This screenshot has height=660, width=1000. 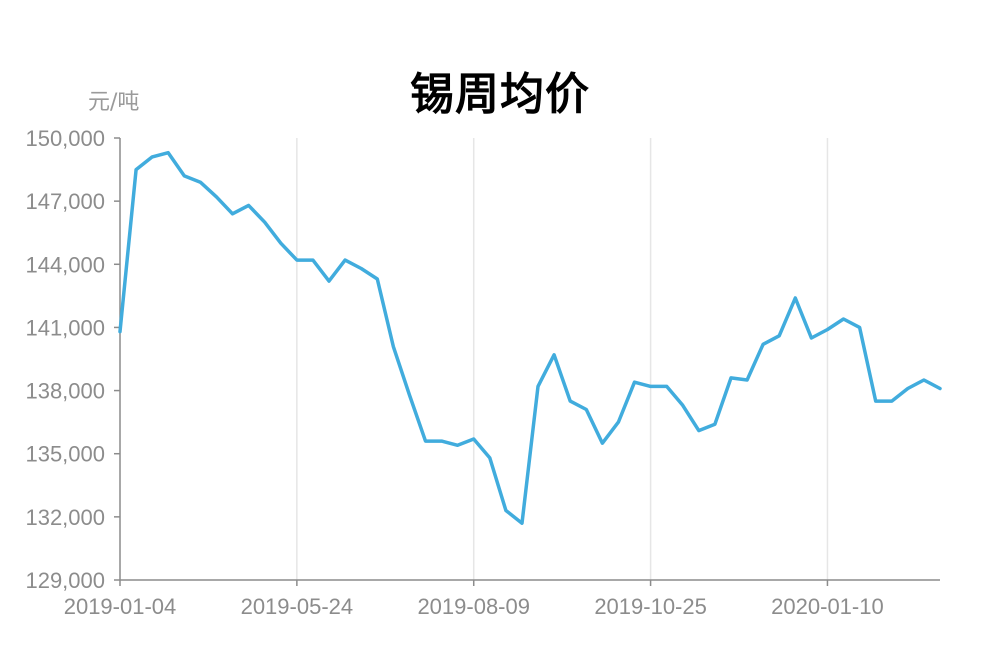 What do you see at coordinates (65, 580) in the screenshot?
I see `y-tick-label: 129,000` at bounding box center [65, 580].